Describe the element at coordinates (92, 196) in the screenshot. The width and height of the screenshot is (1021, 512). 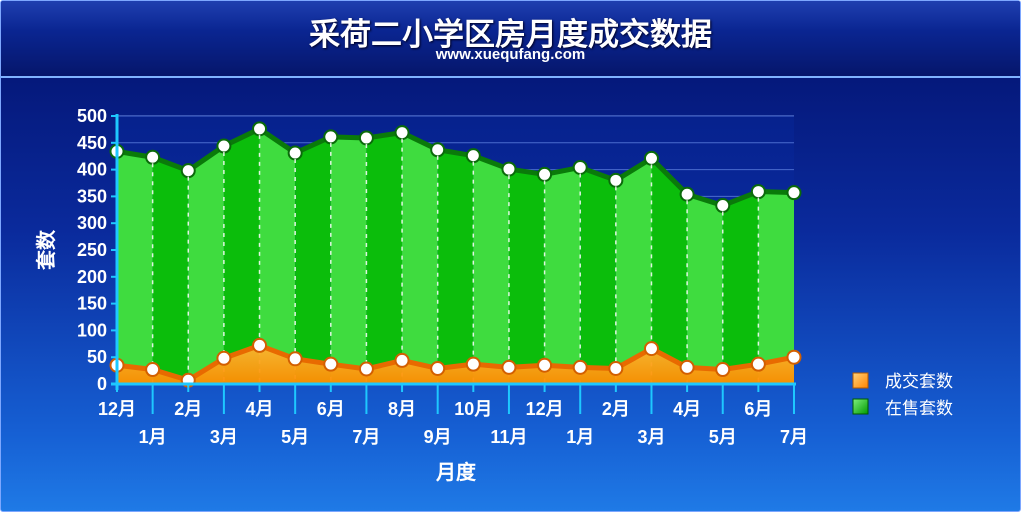
I see `y-tick-label: 350` at that location.